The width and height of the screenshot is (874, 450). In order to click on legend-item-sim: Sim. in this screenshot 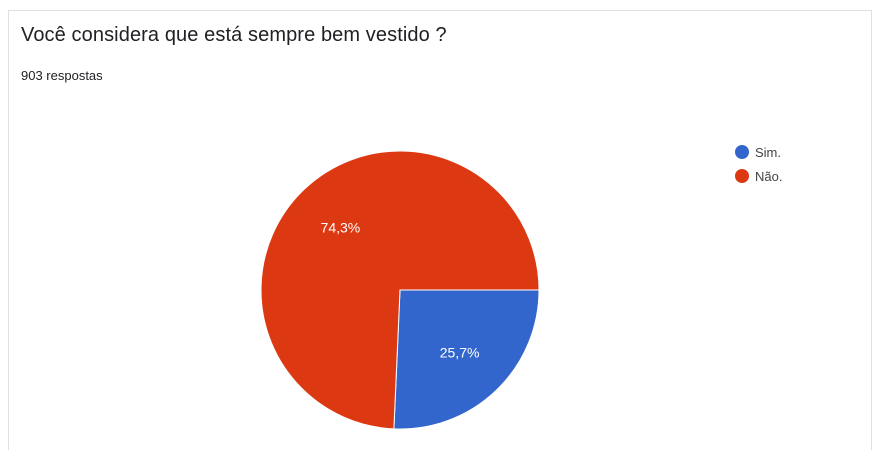, I will do `click(758, 152)`.